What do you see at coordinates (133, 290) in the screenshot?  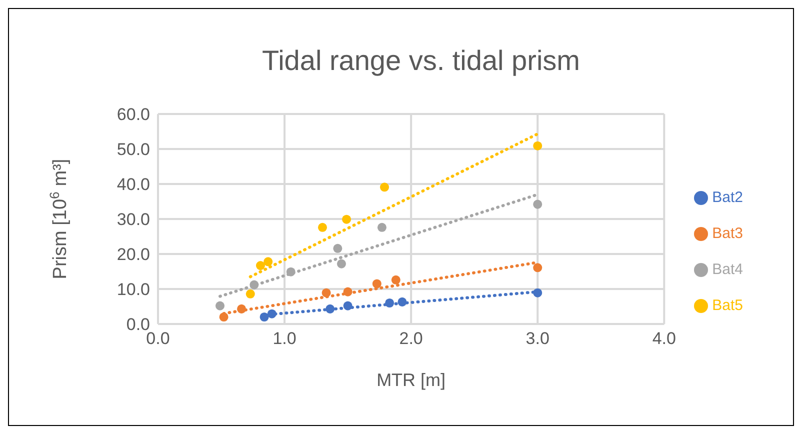 I see `y-tick-label: 10.0` at bounding box center [133, 290].